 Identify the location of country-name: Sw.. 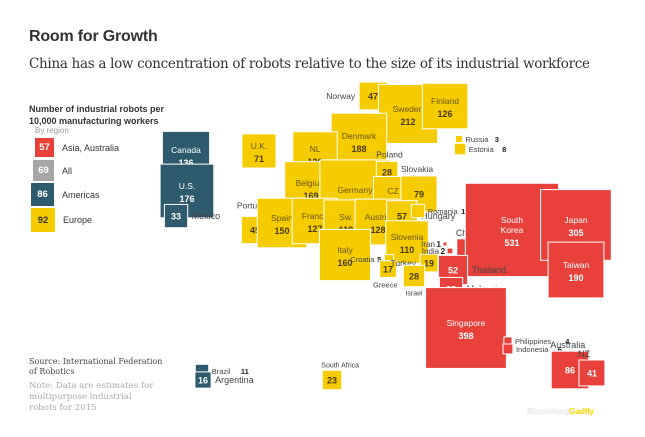
(346, 217).